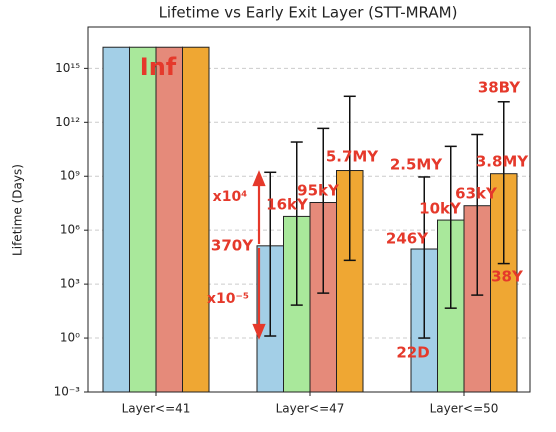  I want to click on y-tick-label: 10³, so click(70, 284).